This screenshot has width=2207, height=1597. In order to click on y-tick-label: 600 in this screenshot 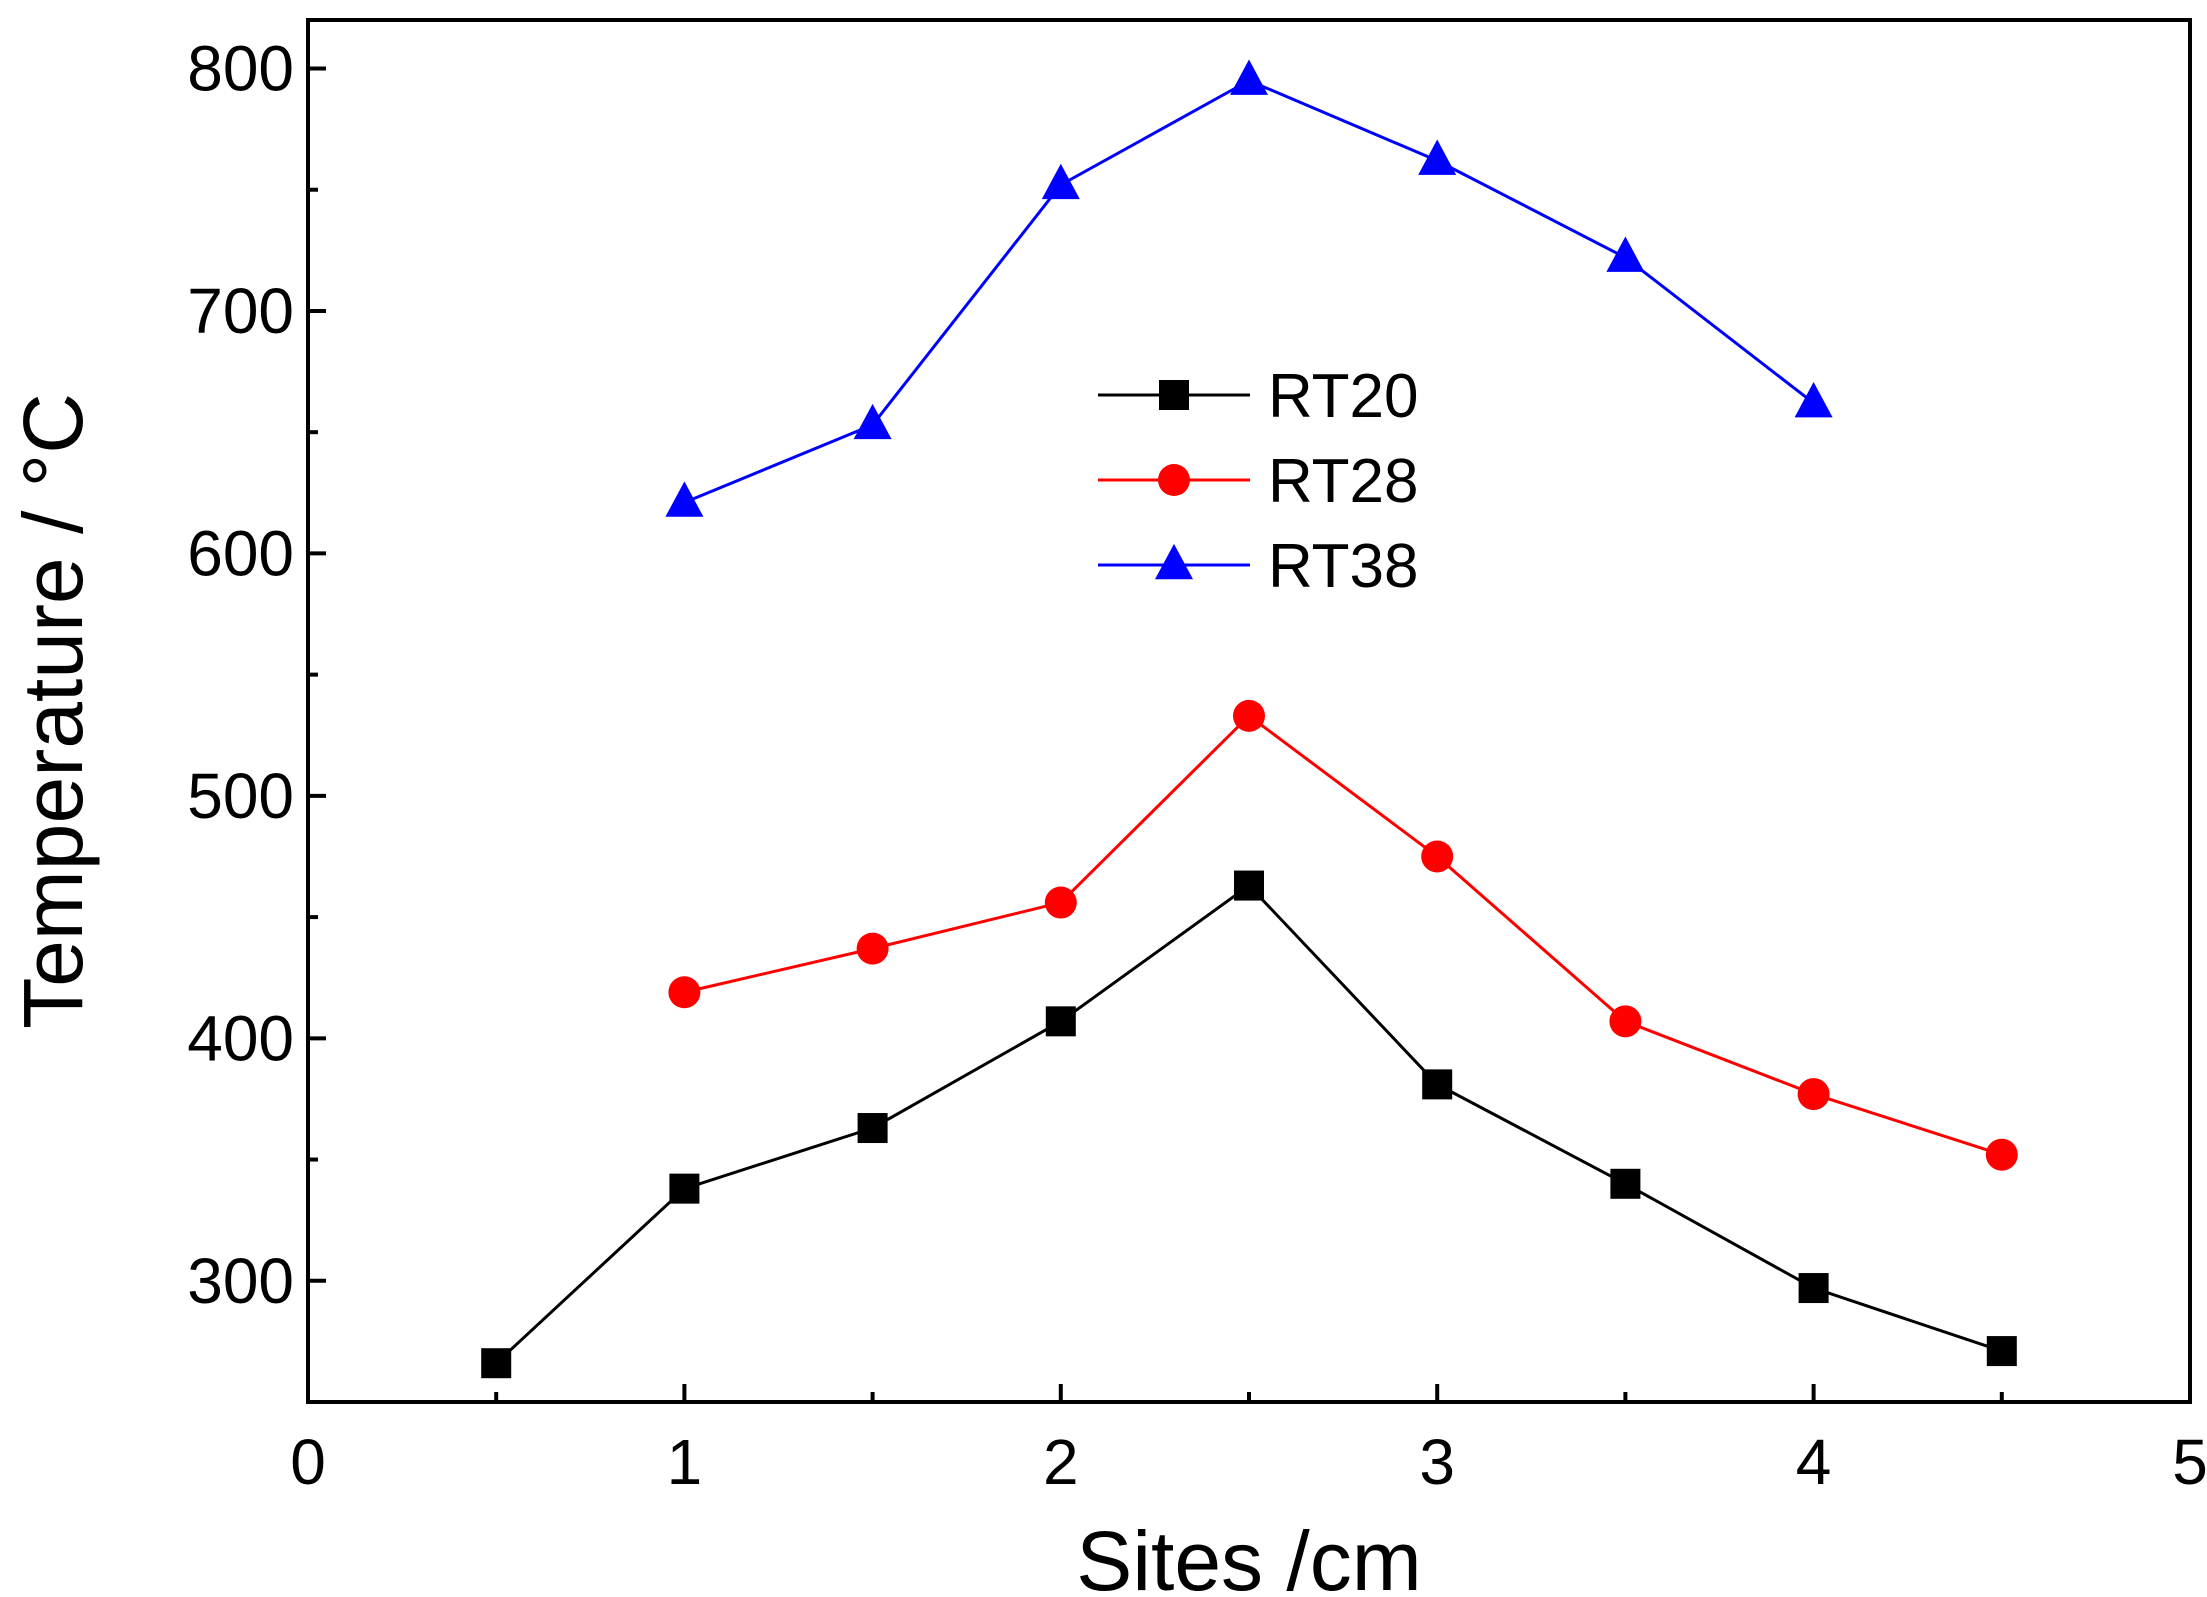, I will do `click(240, 553)`.